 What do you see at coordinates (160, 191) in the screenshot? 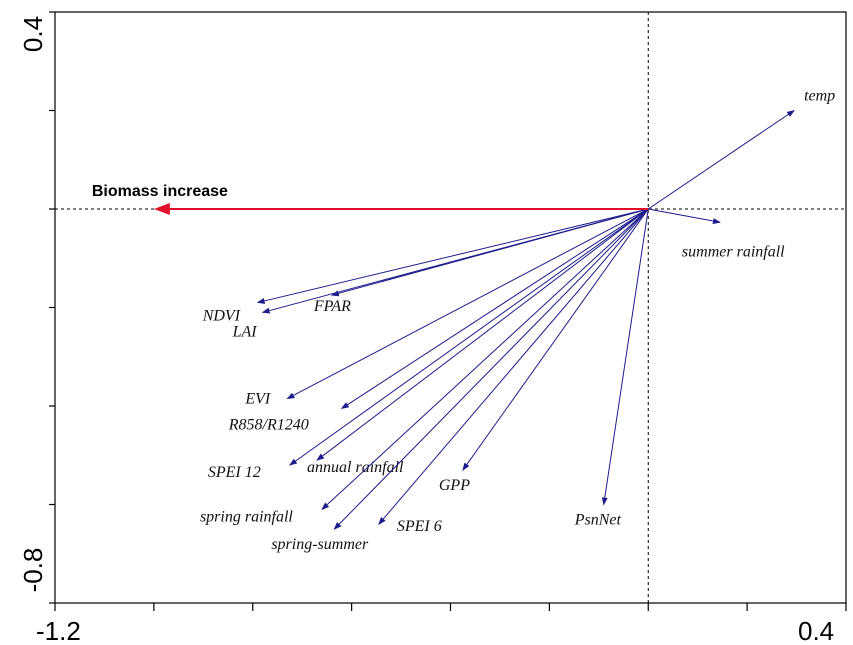
I see `biomass-increase-label: Biomass increase` at bounding box center [160, 191].